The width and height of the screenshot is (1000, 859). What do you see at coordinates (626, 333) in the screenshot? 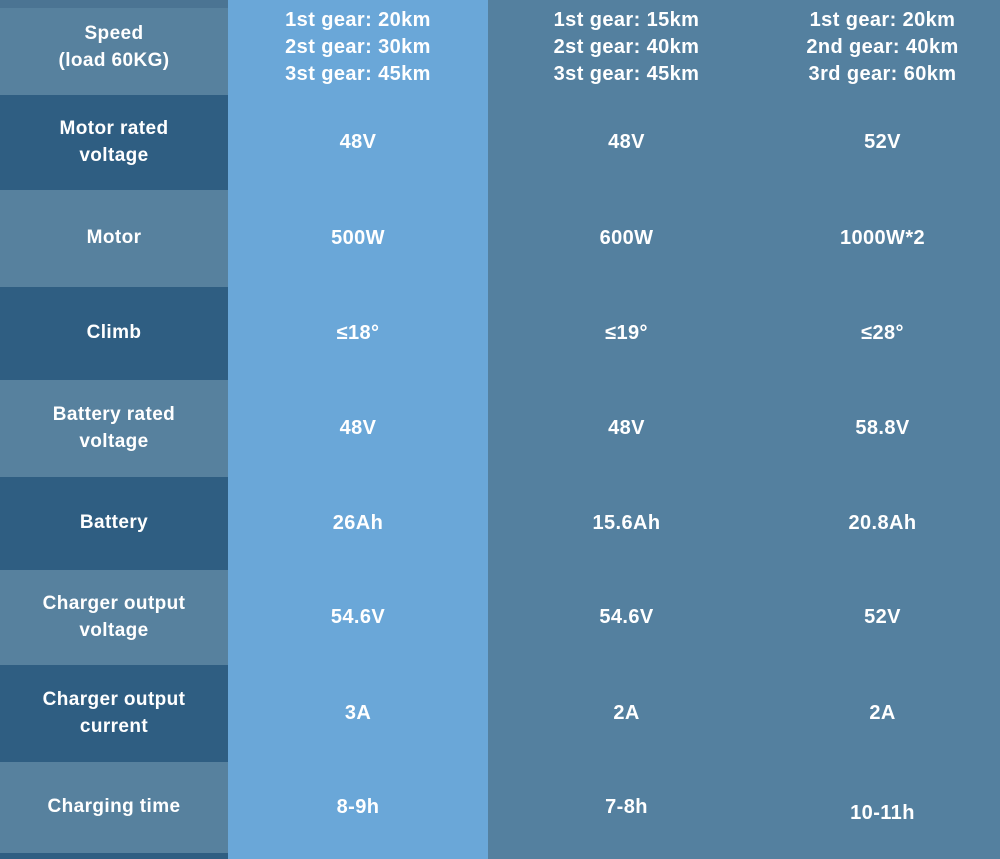
I see `spec-value: ≤19°` at bounding box center [626, 333].